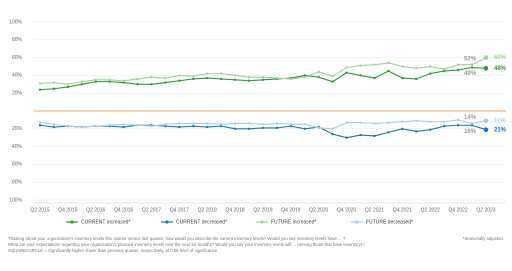 Image resolution: width=512 pixels, height=271 pixels. What do you see at coordinates (17, 40) in the screenshot?
I see `y-tick-label: 80%` at bounding box center [17, 40].